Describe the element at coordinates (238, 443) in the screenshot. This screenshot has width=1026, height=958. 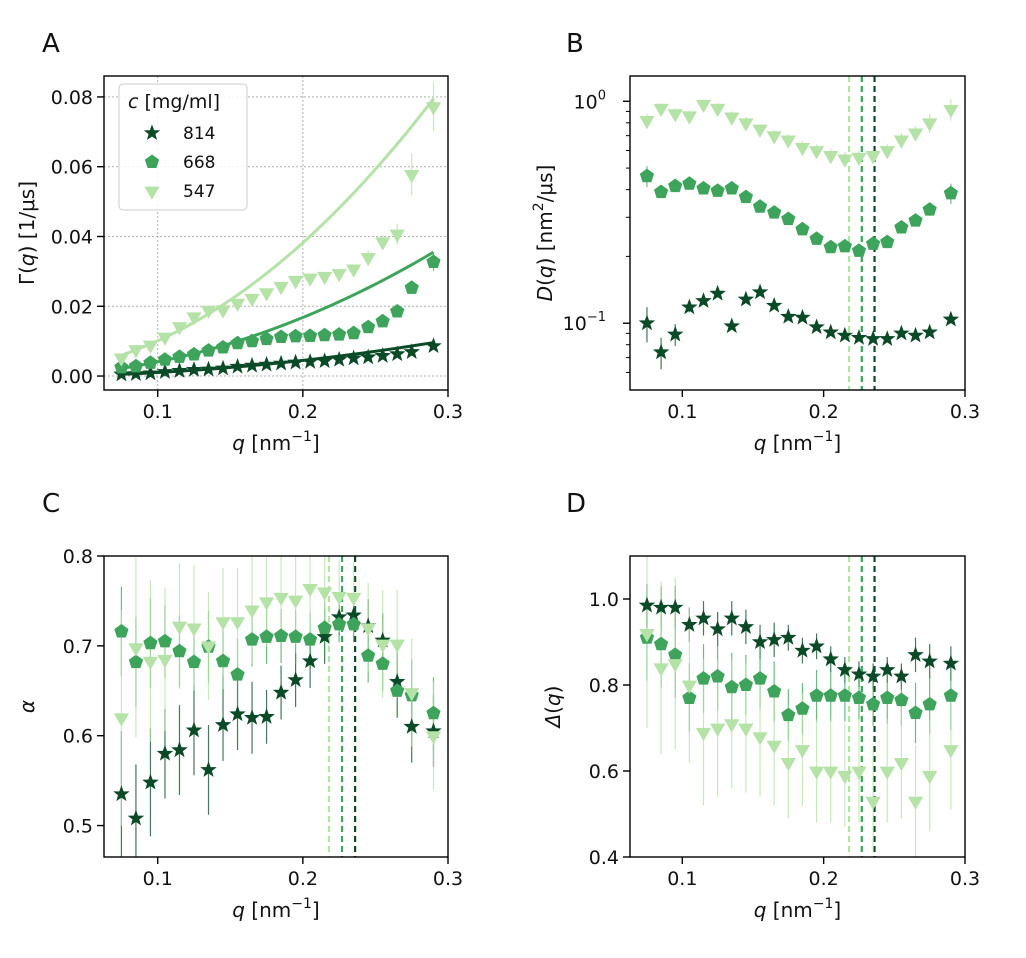
I see `x-axis-label-var: q` at that location.